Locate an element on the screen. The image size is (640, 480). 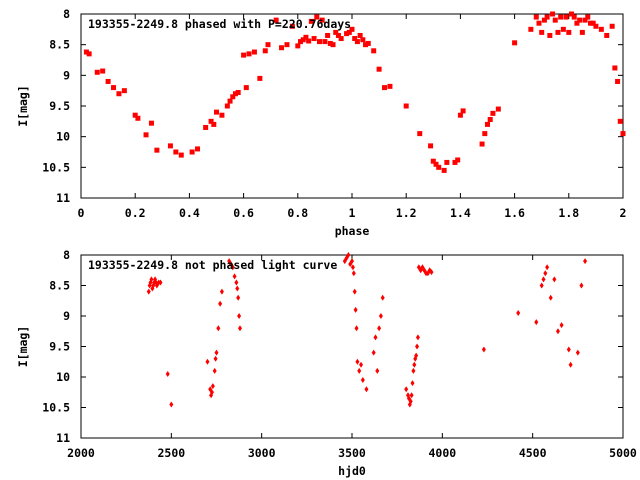
y-tick-label: 8.5 is located at coordinates (59, 286).